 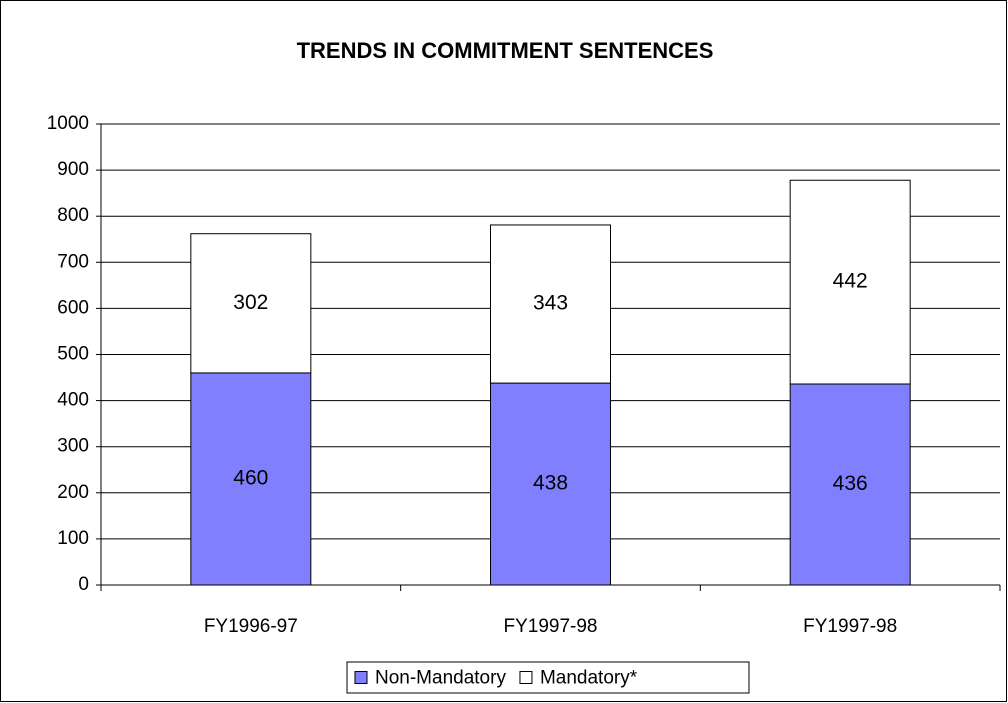 What do you see at coordinates (505, 50) in the screenshot?
I see `chart-title: TRENDS IN COMMITMENT SENTENCES` at bounding box center [505, 50].